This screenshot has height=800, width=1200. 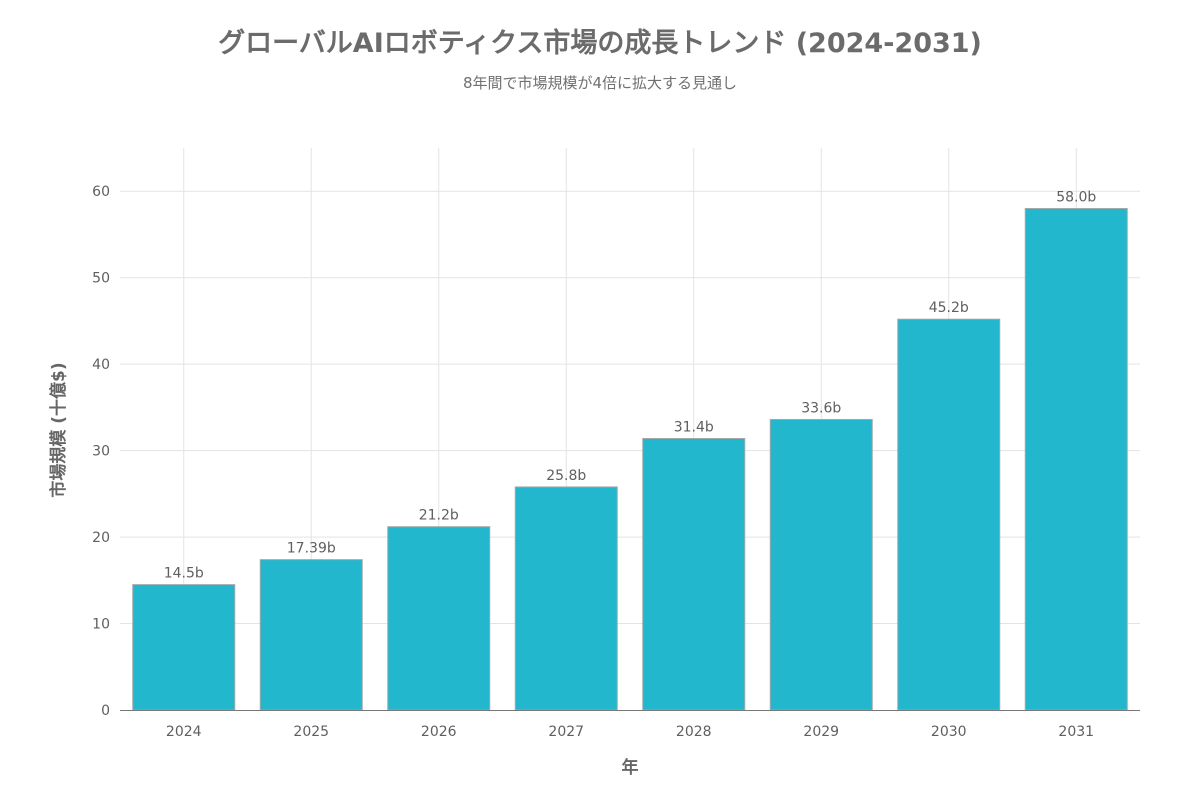 I want to click on x-tick-label: 2031, so click(x=1076, y=732).